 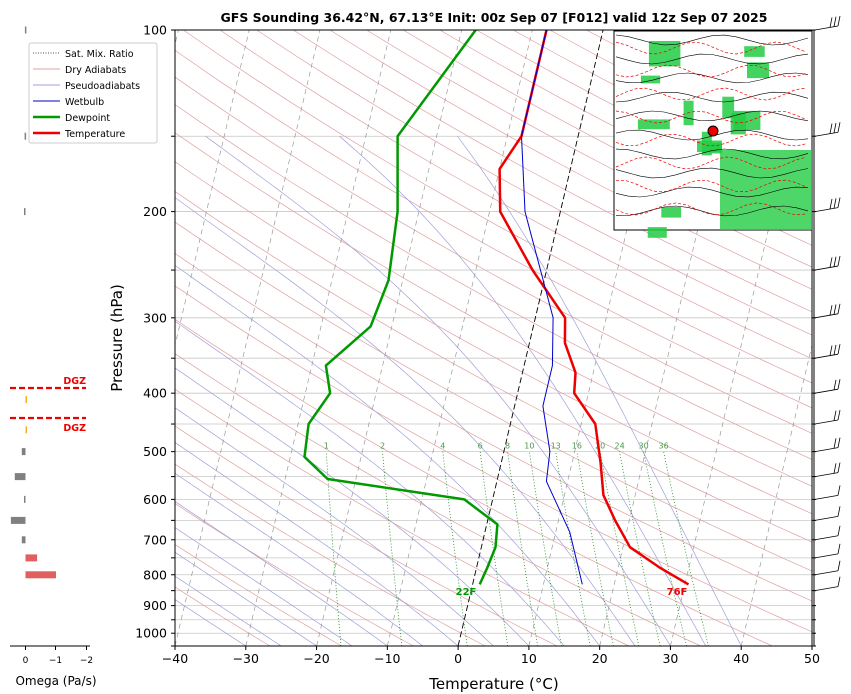 What do you see at coordinates (466, 592) in the screenshot?
I see `surface-dewpoint-label: 22F` at bounding box center [466, 592].